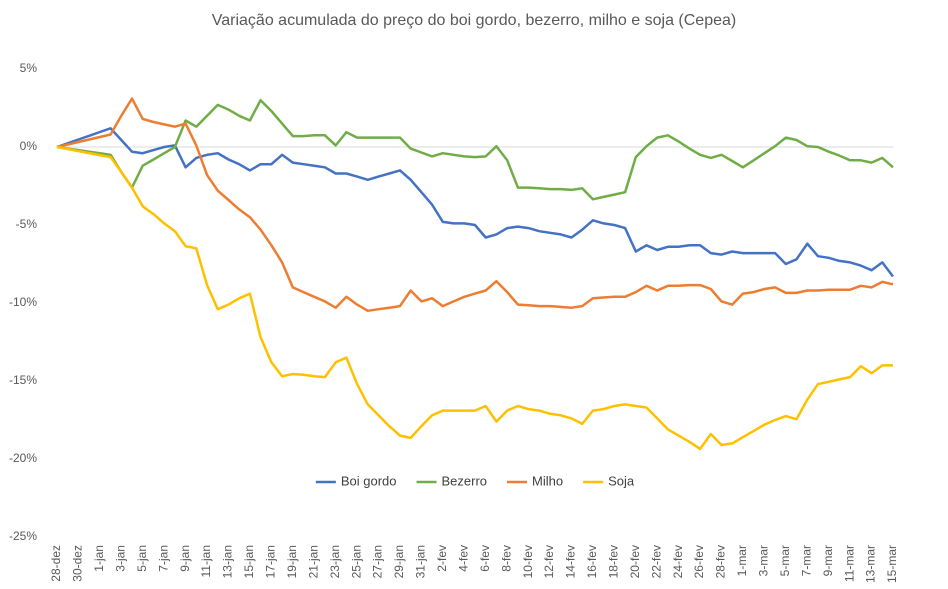 Image resolution: width=948 pixels, height=589 pixels. I want to click on x-tick-label: 6-fev, so click(485, 558).